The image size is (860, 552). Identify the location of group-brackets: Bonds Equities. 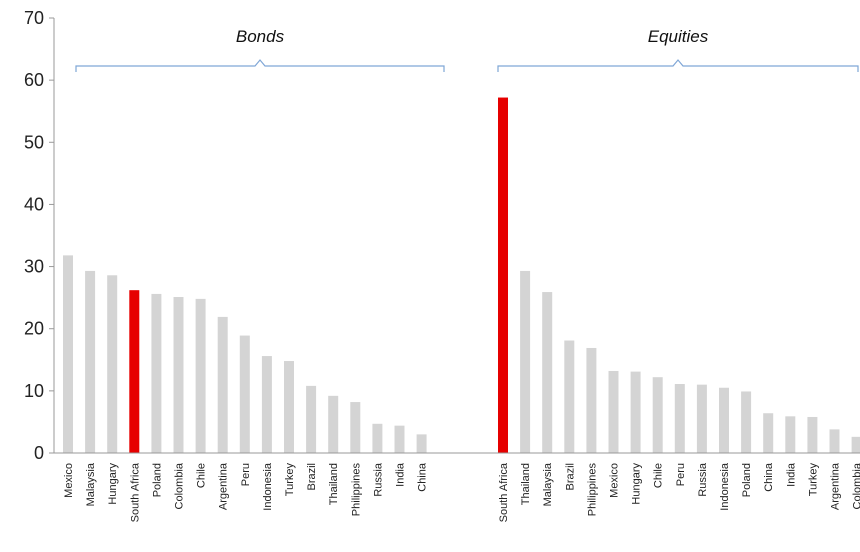
(467, 49).